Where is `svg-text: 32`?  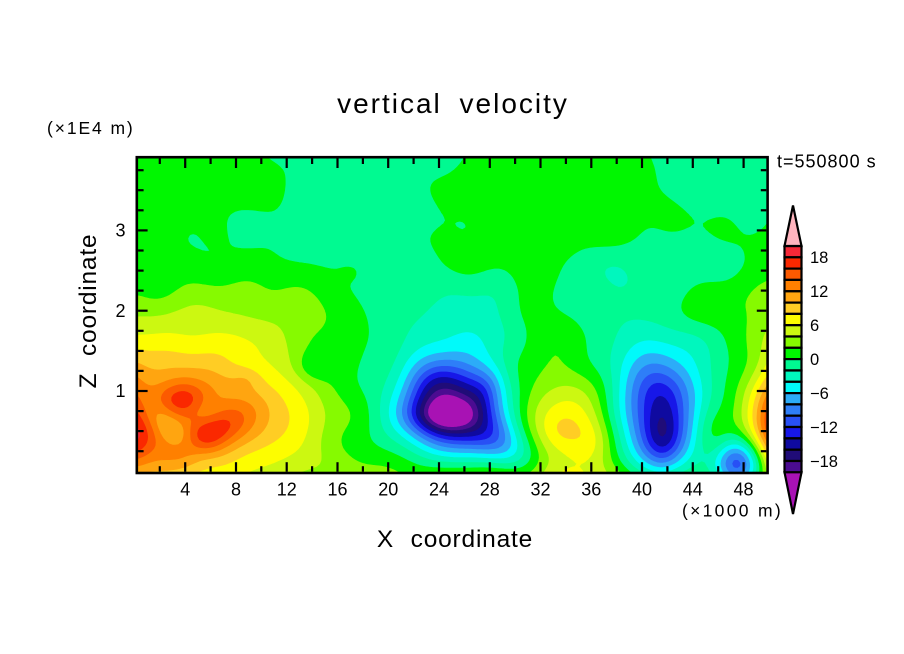
svg-text: 32 is located at coordinates (541, 490).